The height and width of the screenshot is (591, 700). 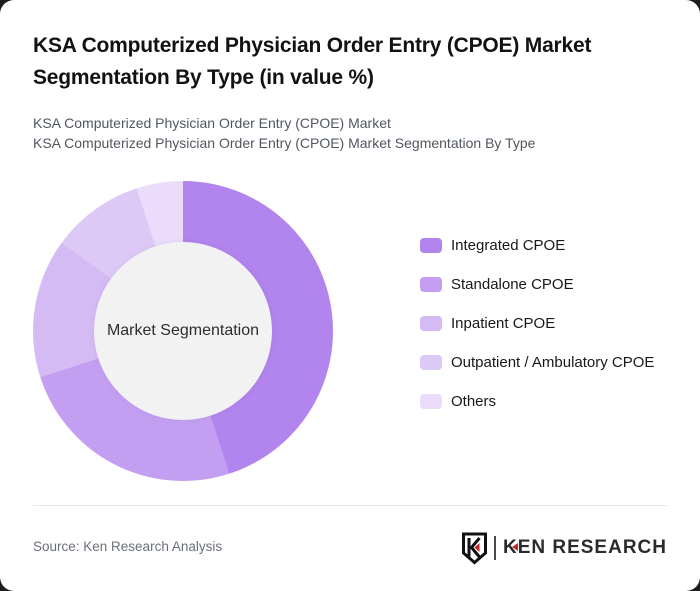 What do you see at coordinates (508, 245) in the screenshot?
I see `legend-label: Integrated CPOE` at bounding box center [508, 245].